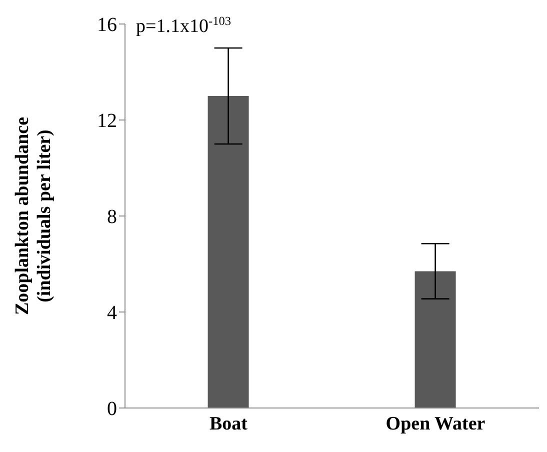  I want to click on y-tick-label: 8, so click(112, 217).